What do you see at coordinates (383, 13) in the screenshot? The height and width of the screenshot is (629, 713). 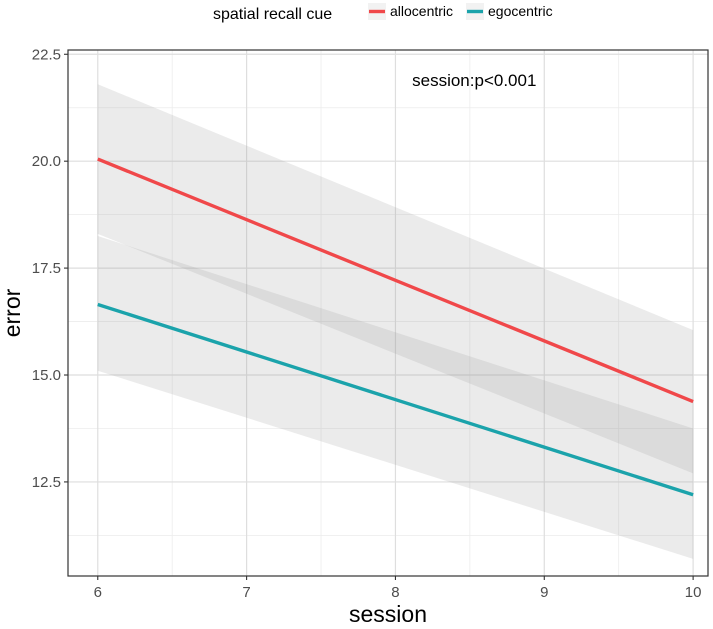 I see `legend: spatial recall cue allocentric egocentric` at bounding box center [383, 13].